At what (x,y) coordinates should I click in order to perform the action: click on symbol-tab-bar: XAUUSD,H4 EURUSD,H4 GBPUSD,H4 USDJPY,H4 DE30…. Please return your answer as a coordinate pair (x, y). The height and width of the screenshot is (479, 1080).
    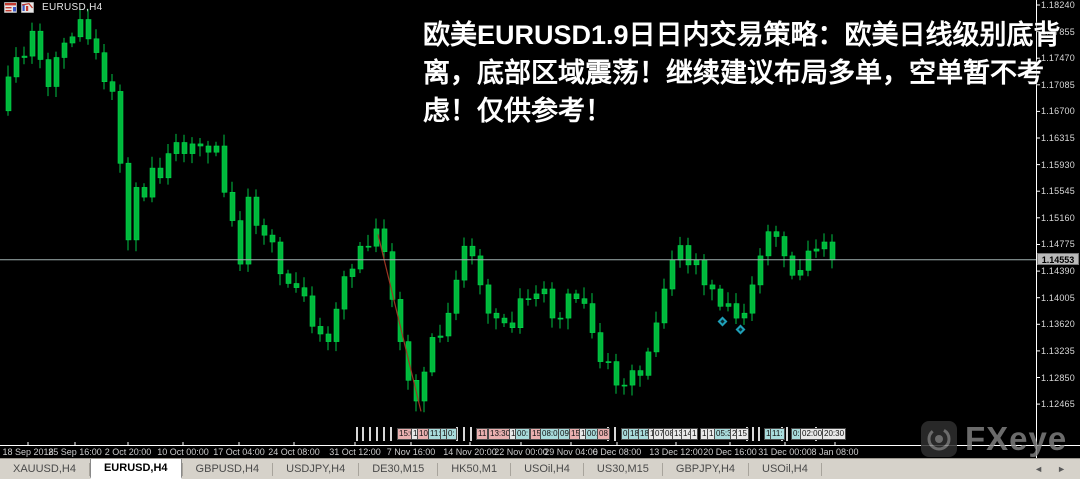
    Looking at the image, I should click on (540, 468).